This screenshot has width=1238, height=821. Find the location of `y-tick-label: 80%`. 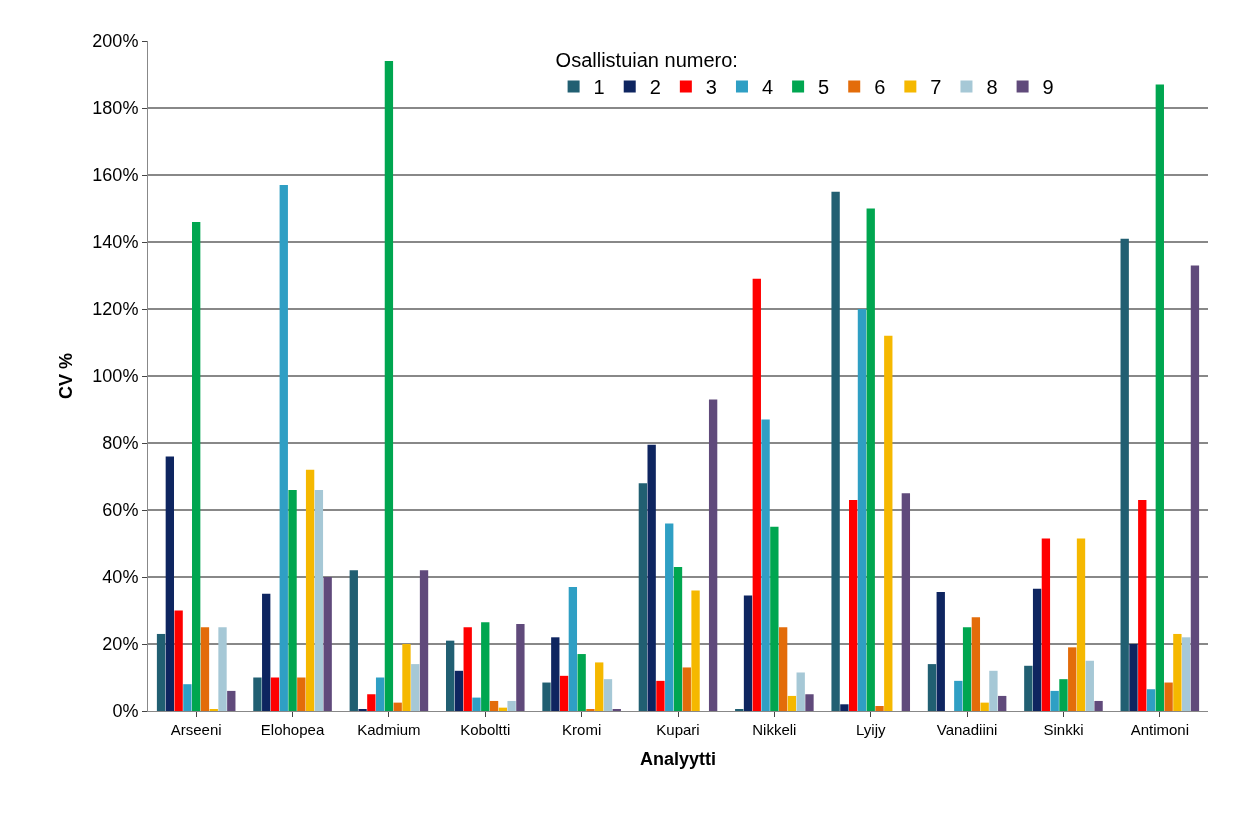

y-tick-label: 80% is located at coordinates (120, 443).